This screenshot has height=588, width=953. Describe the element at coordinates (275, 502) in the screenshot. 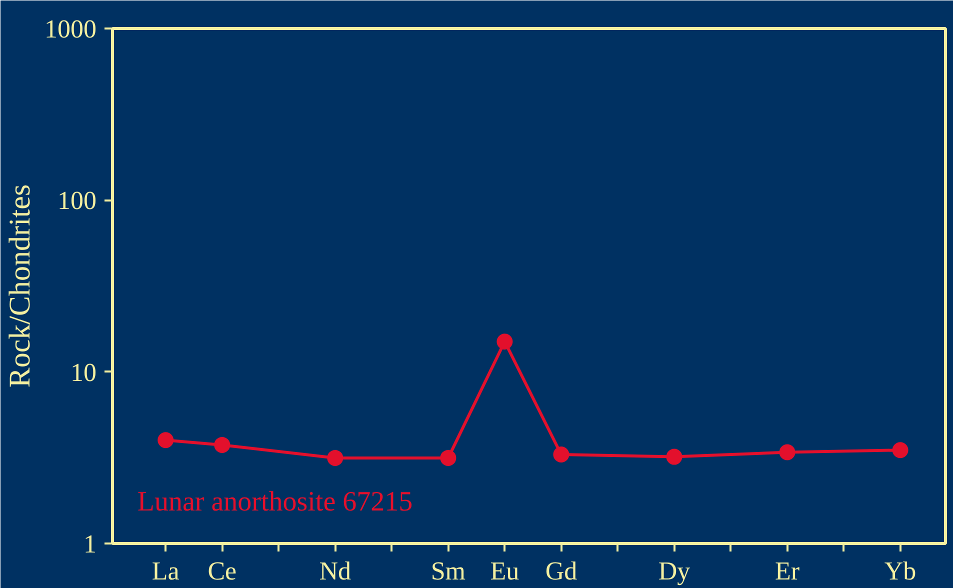

I see `series-label: Lunar anorthosite 67215` at that location.